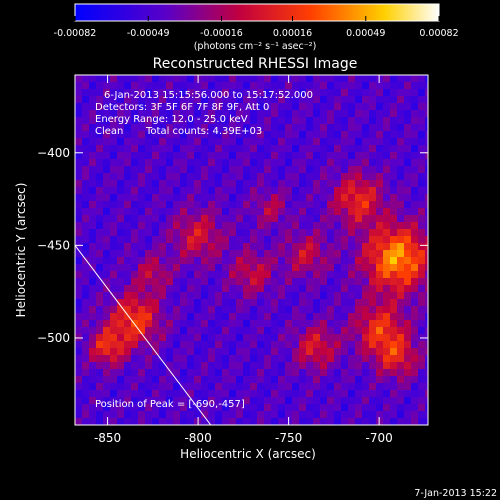 Image resolution: width=500 pixels, height=500 pixels. I want to click on chart-title: Reconstructed RHESSI Image, so click(255, 64).